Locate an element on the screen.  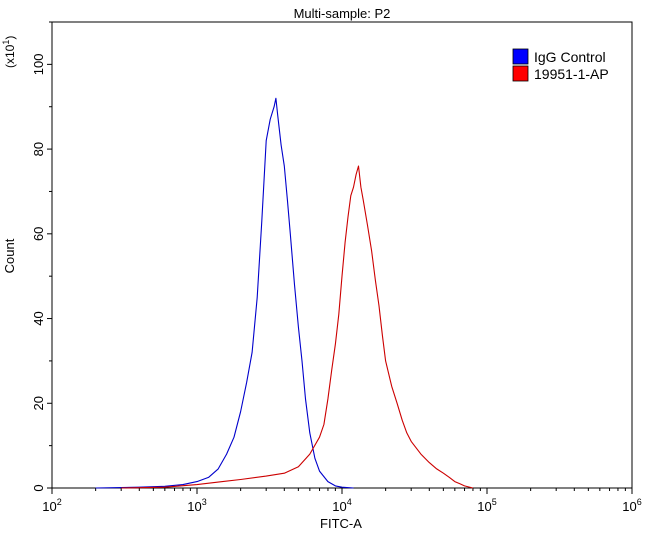
y-tick-label-0: 0 is located at coordinates (38, 487).